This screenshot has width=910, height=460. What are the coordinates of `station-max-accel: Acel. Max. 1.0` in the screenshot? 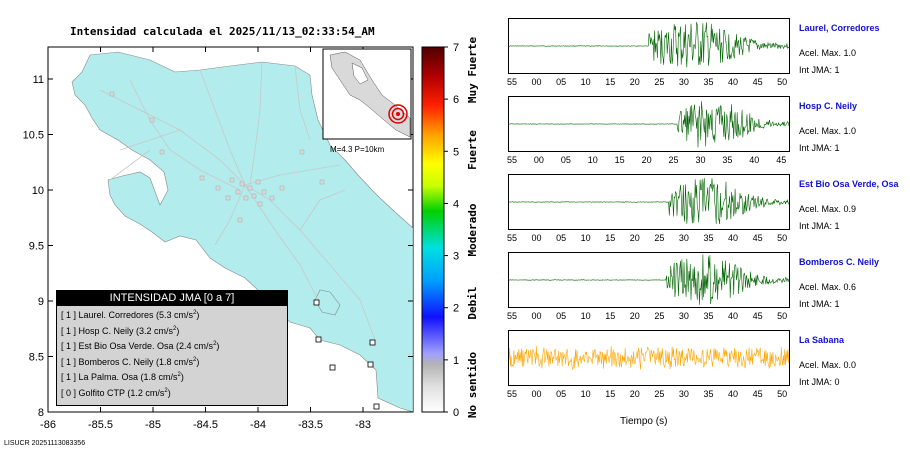 It's located at (828, 53).